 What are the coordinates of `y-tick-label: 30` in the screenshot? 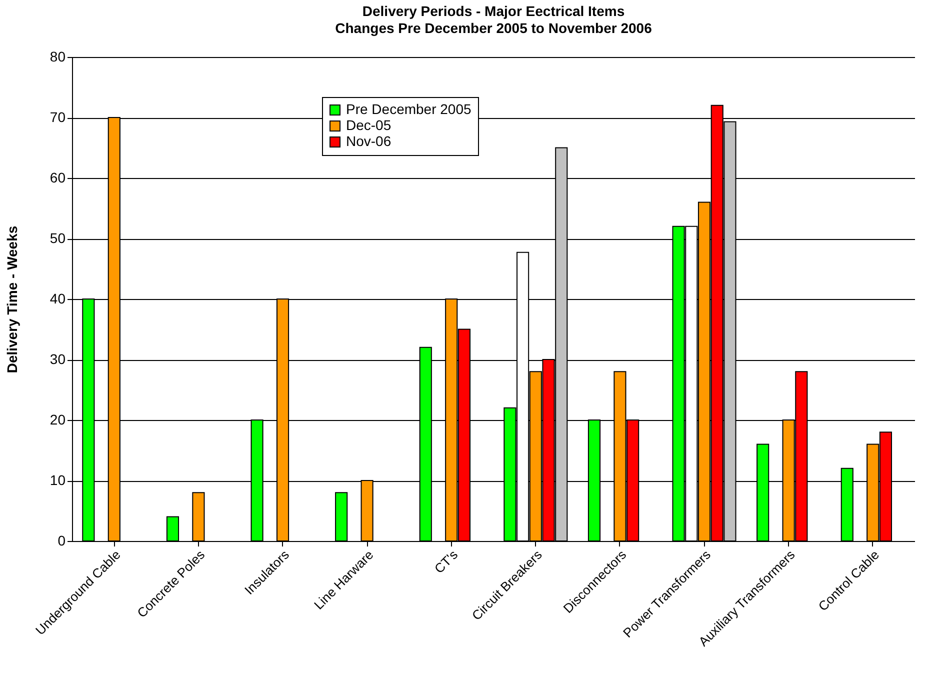 It's located at (58, 359).